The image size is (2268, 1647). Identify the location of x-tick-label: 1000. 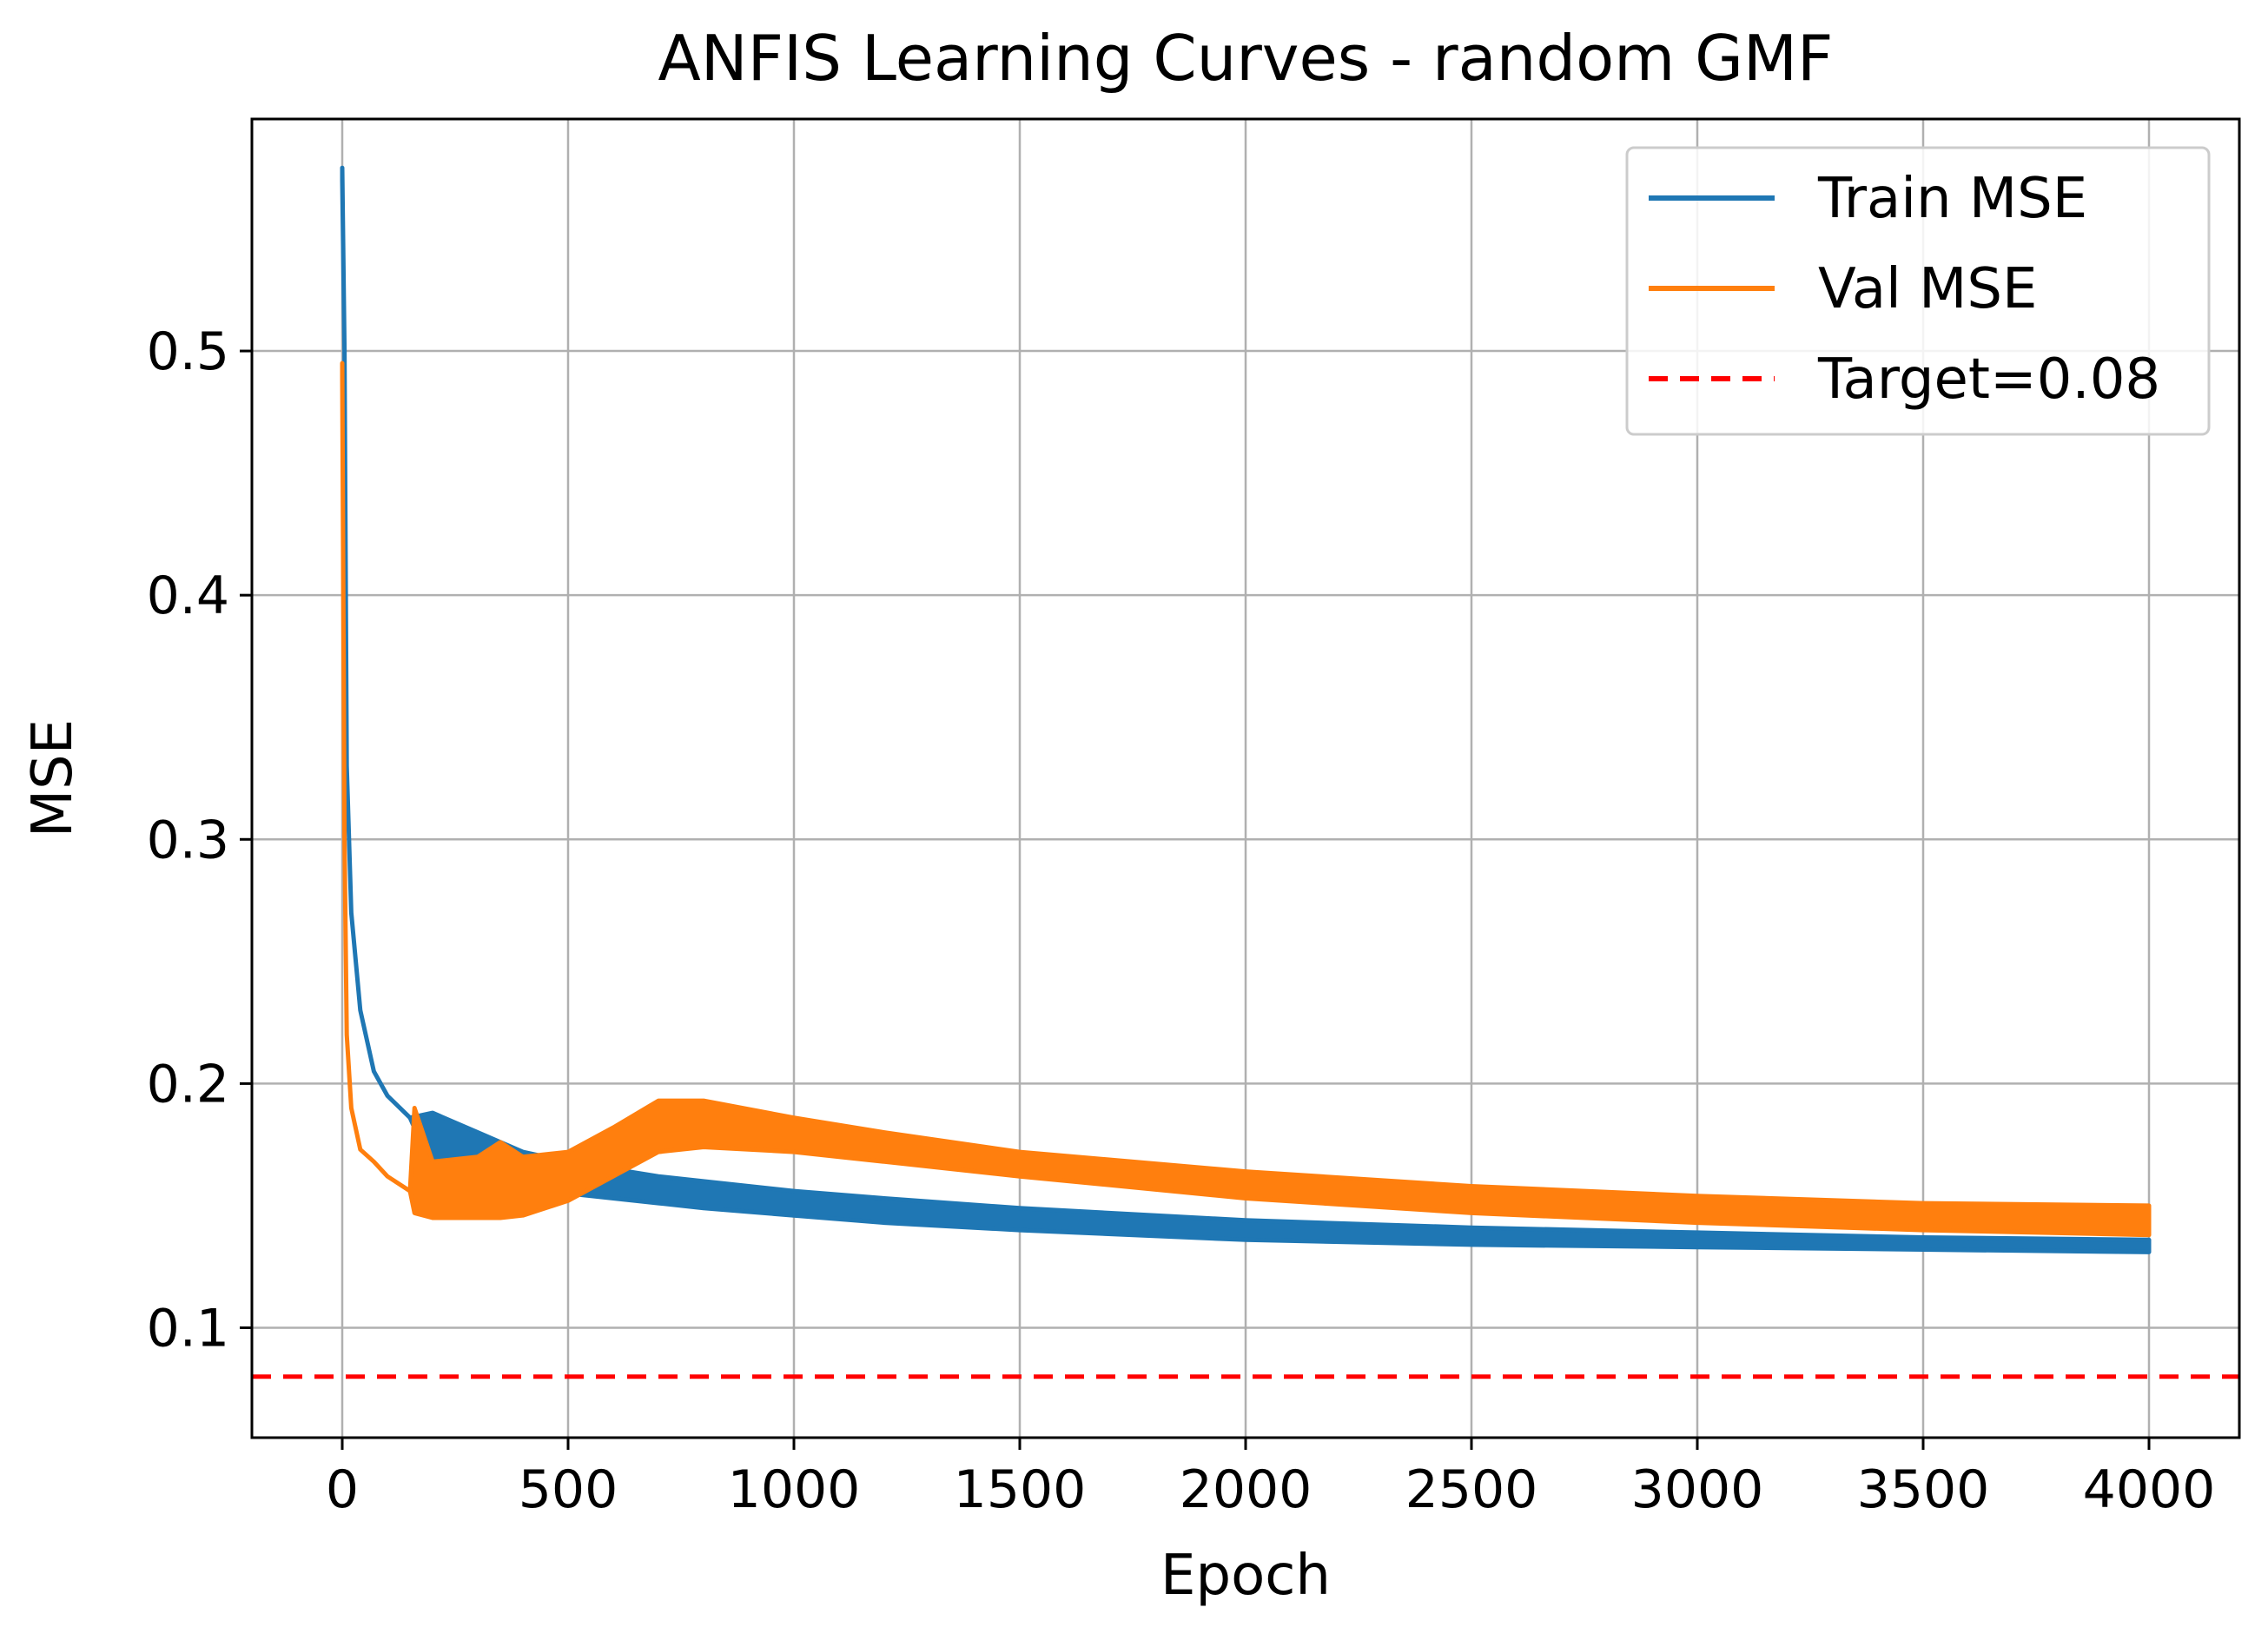
(794, 1489).